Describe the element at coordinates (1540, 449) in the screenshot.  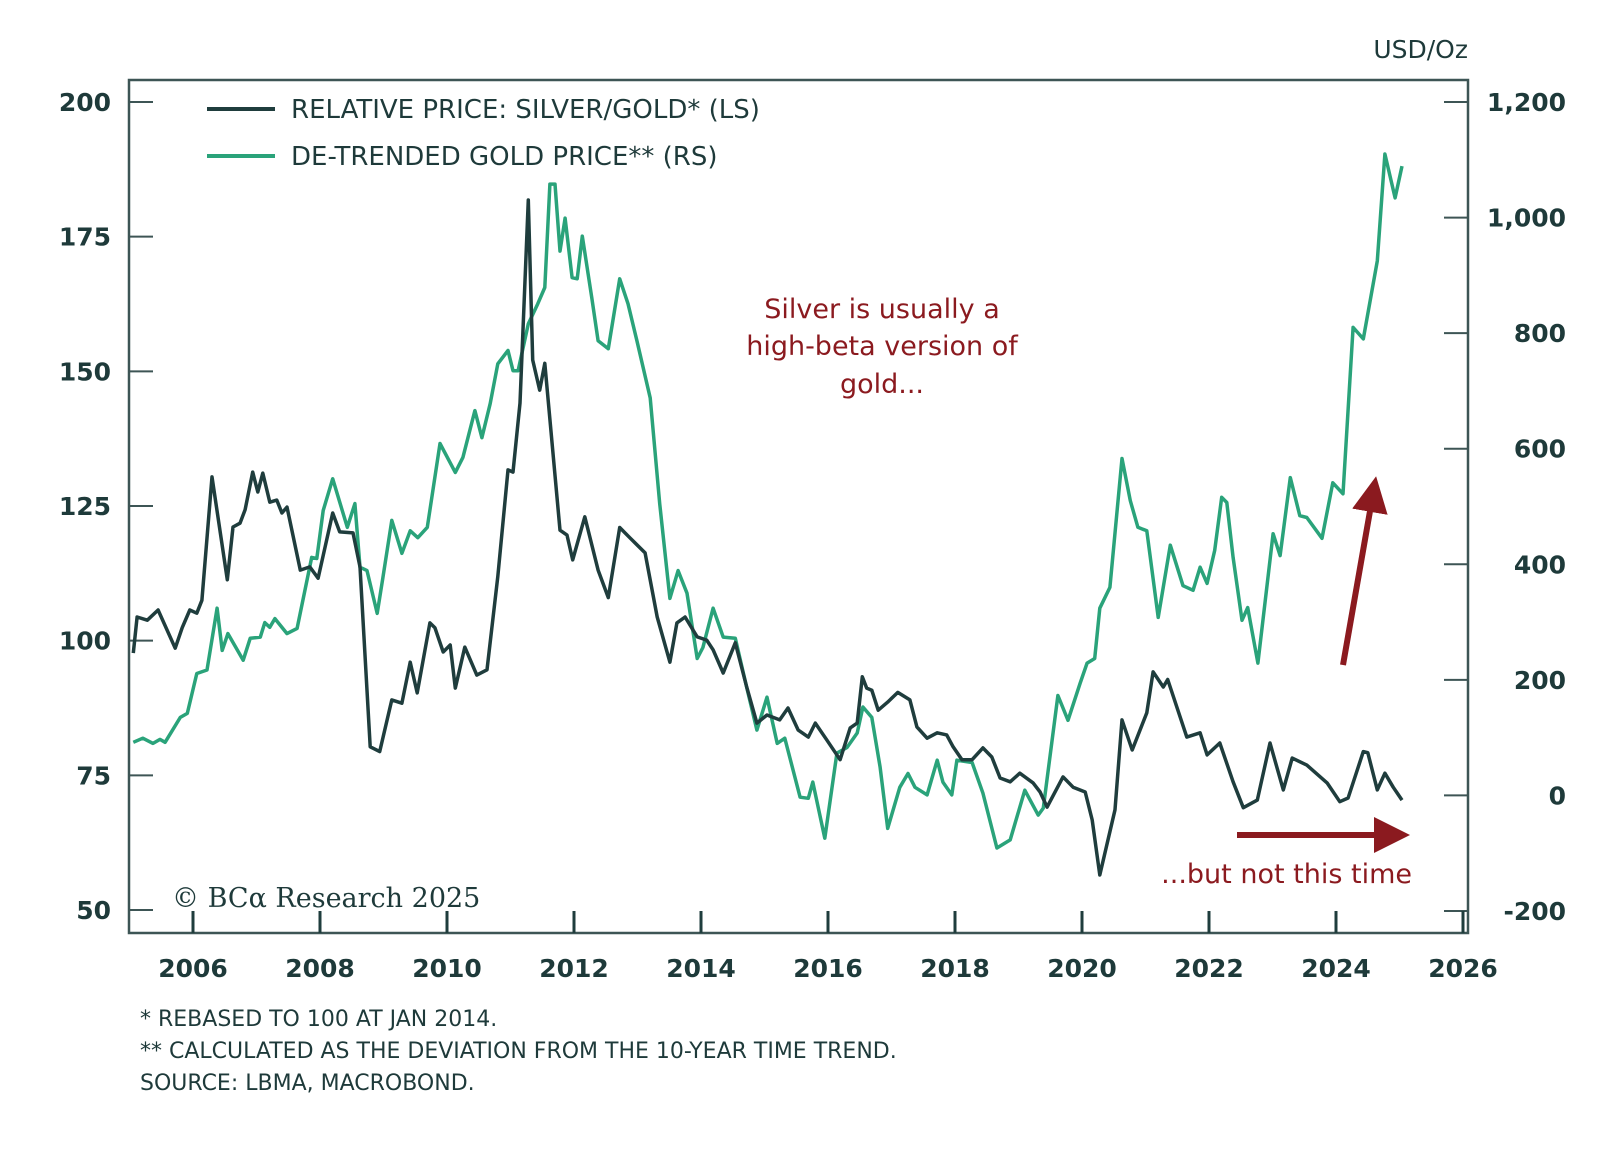
I see `right-axis-tick-label: 600` at that location.